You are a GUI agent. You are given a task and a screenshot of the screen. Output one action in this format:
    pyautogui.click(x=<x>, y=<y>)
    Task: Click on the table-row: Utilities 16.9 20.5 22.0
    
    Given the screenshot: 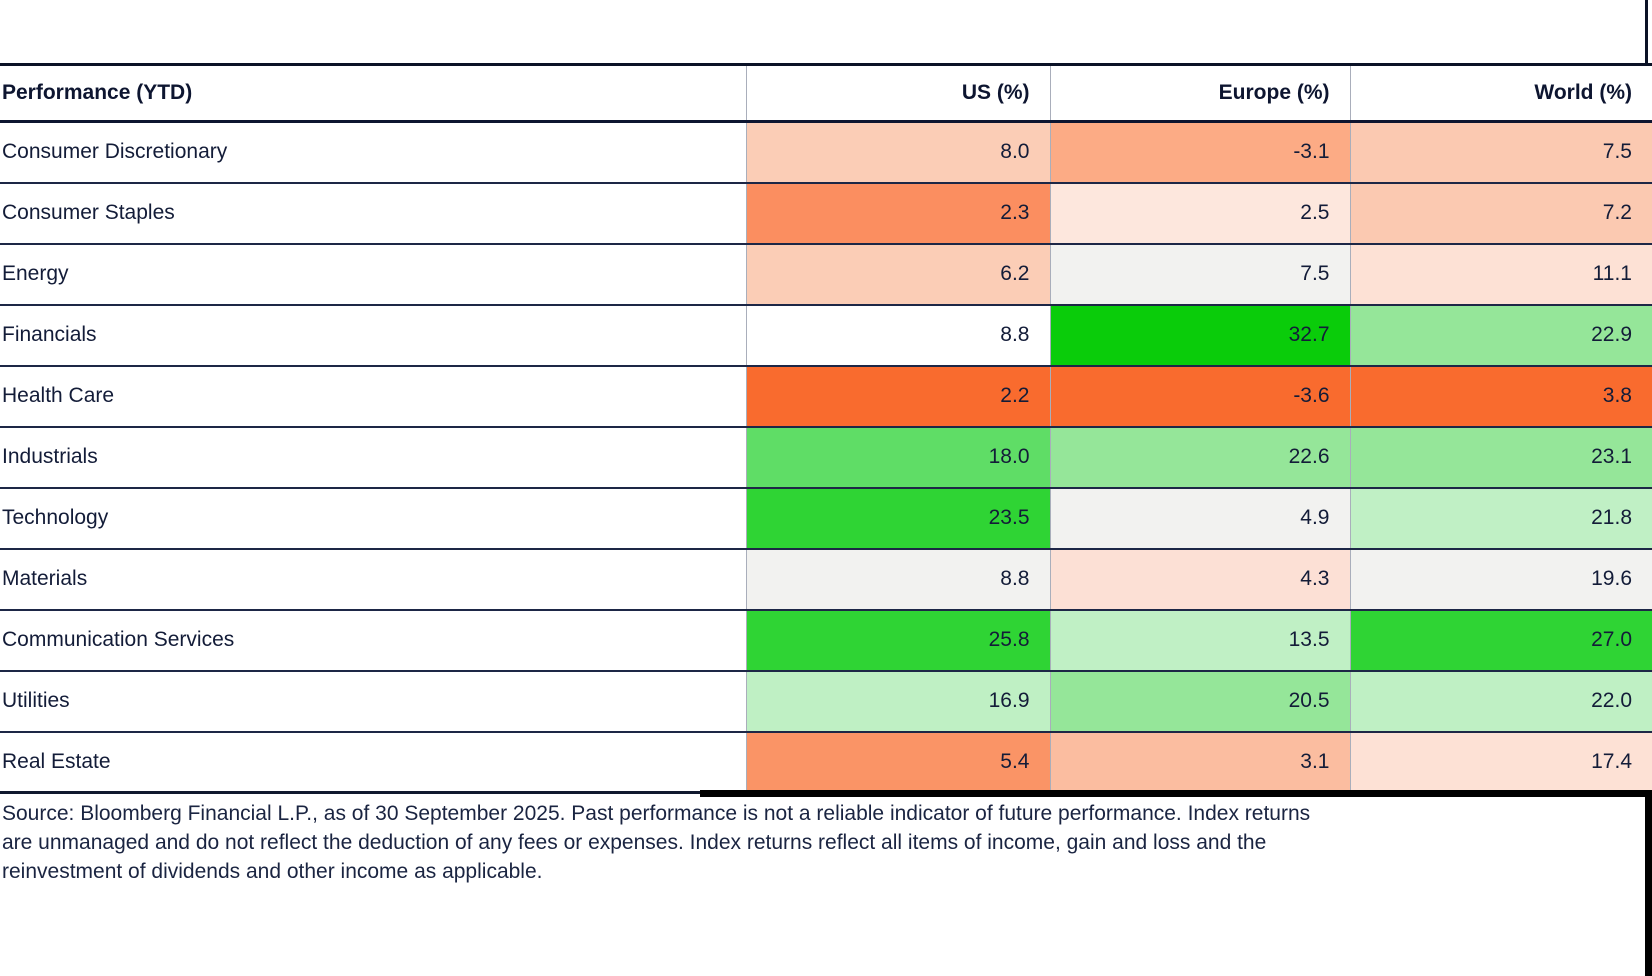 What is the action you would take?
    pyautogui.click(x=826, y=701)
    